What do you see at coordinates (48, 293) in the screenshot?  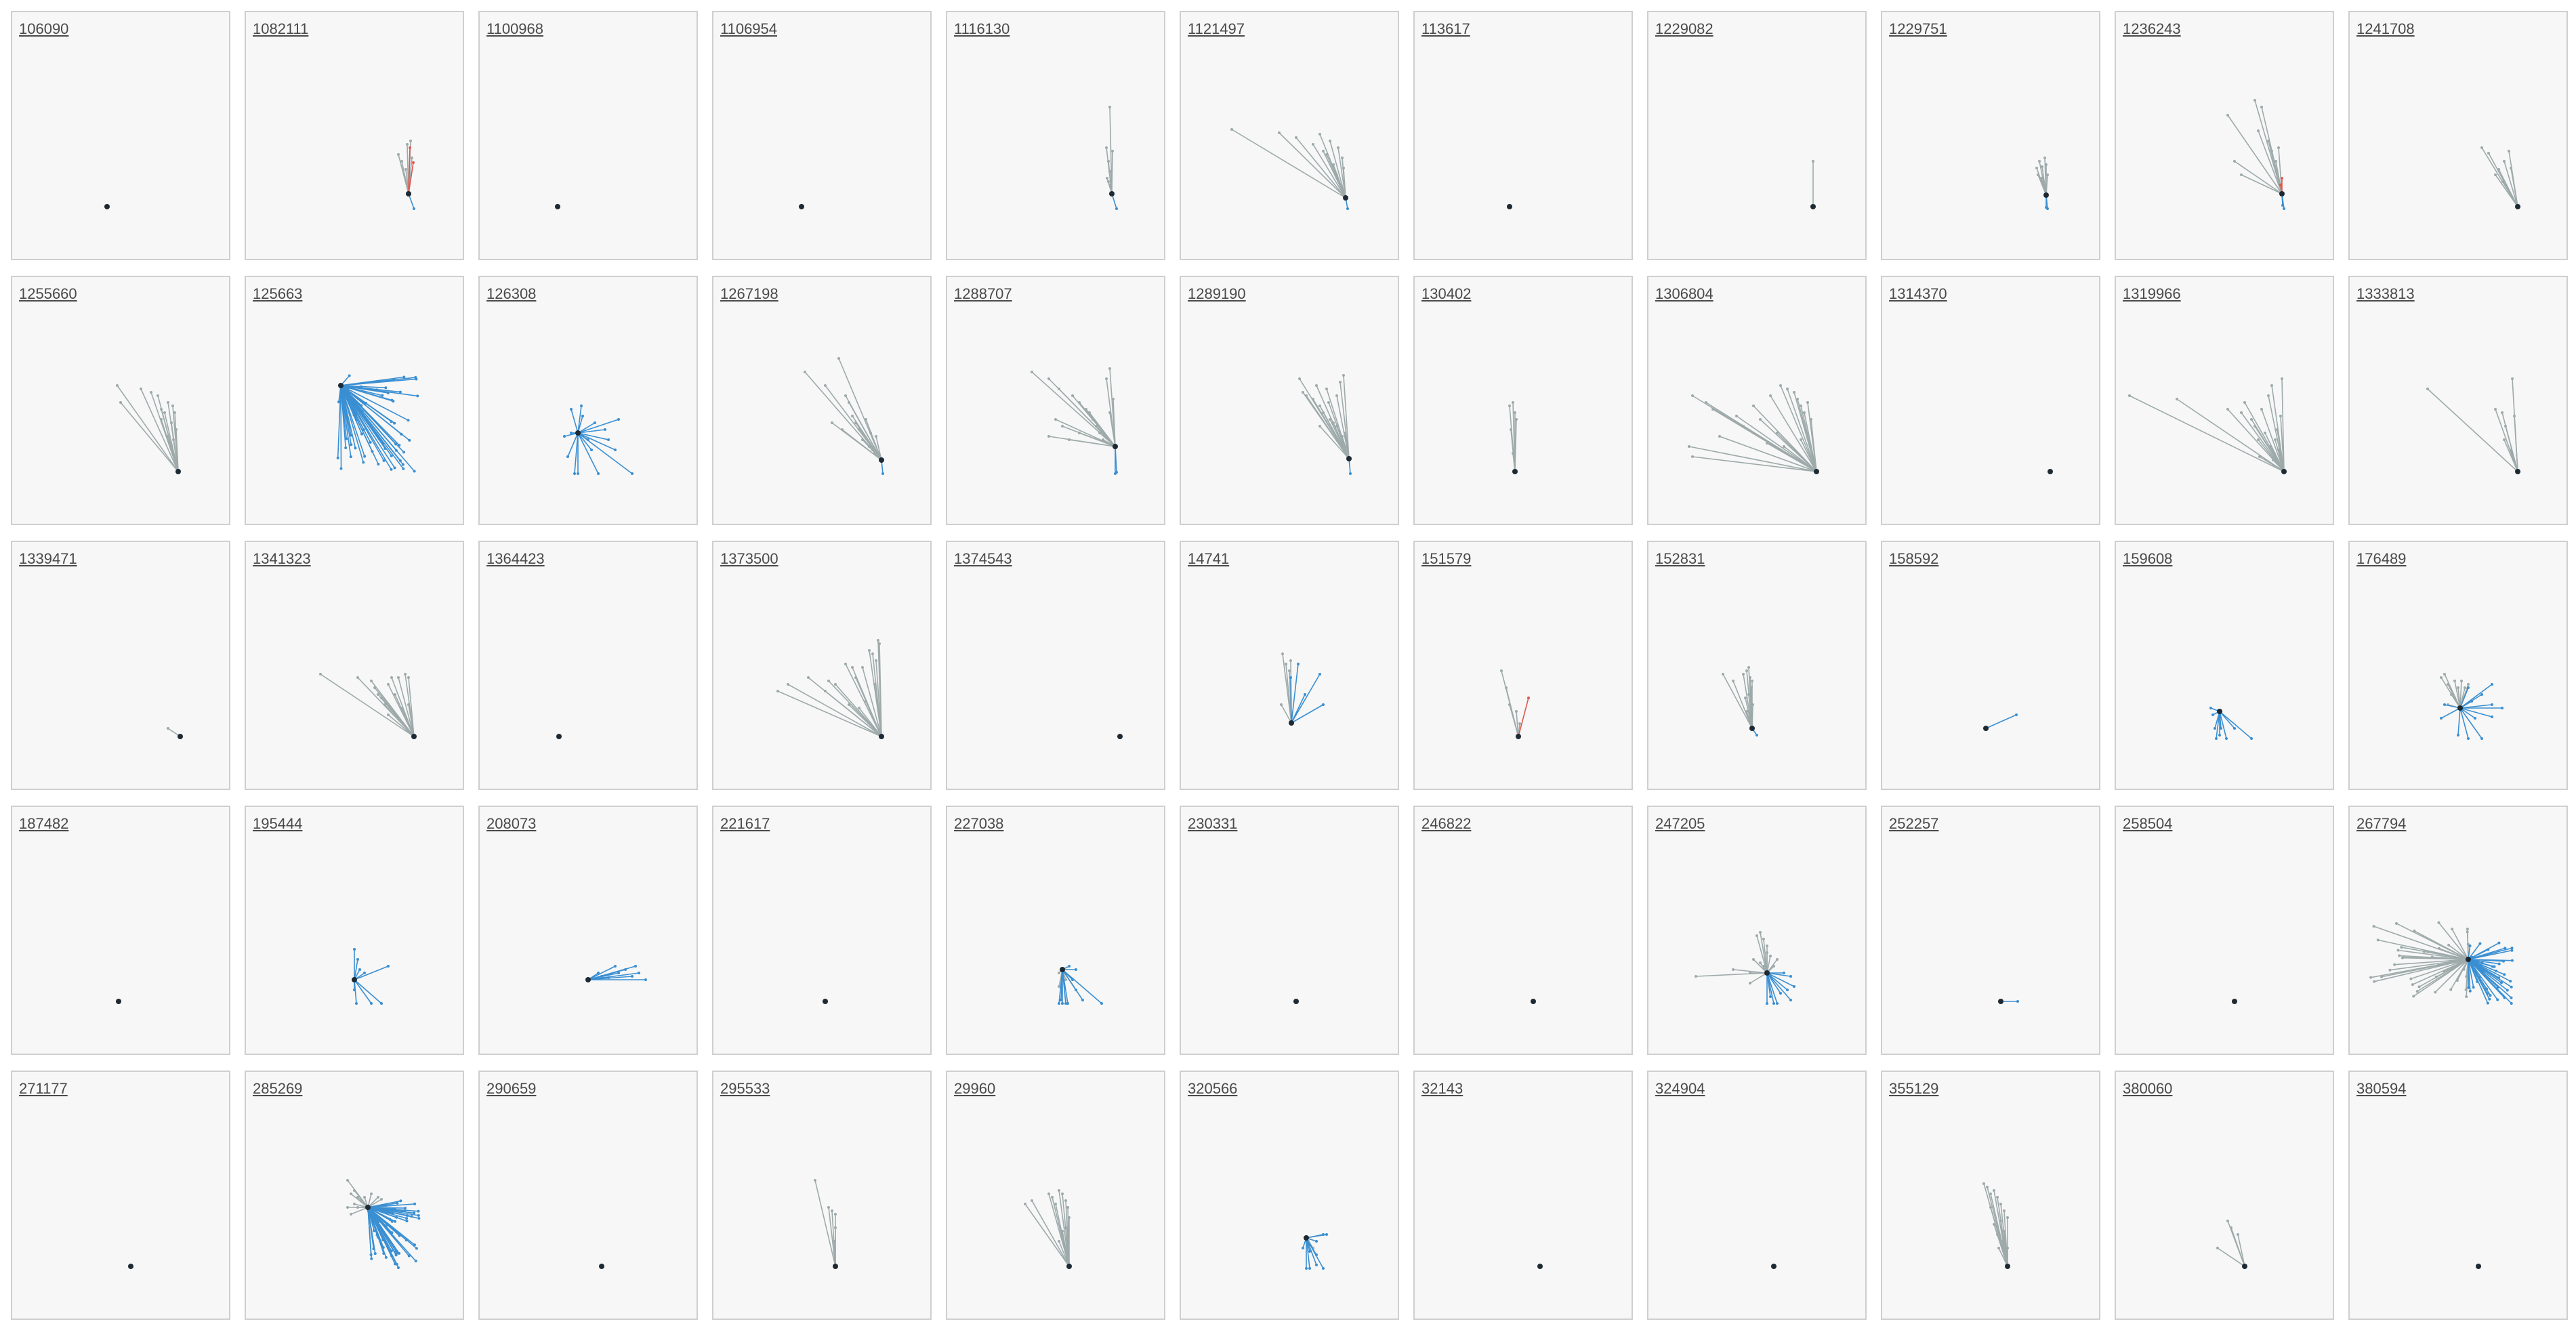 I see `graph-card-id-link: 1255660` at bounding box center [48, 293].